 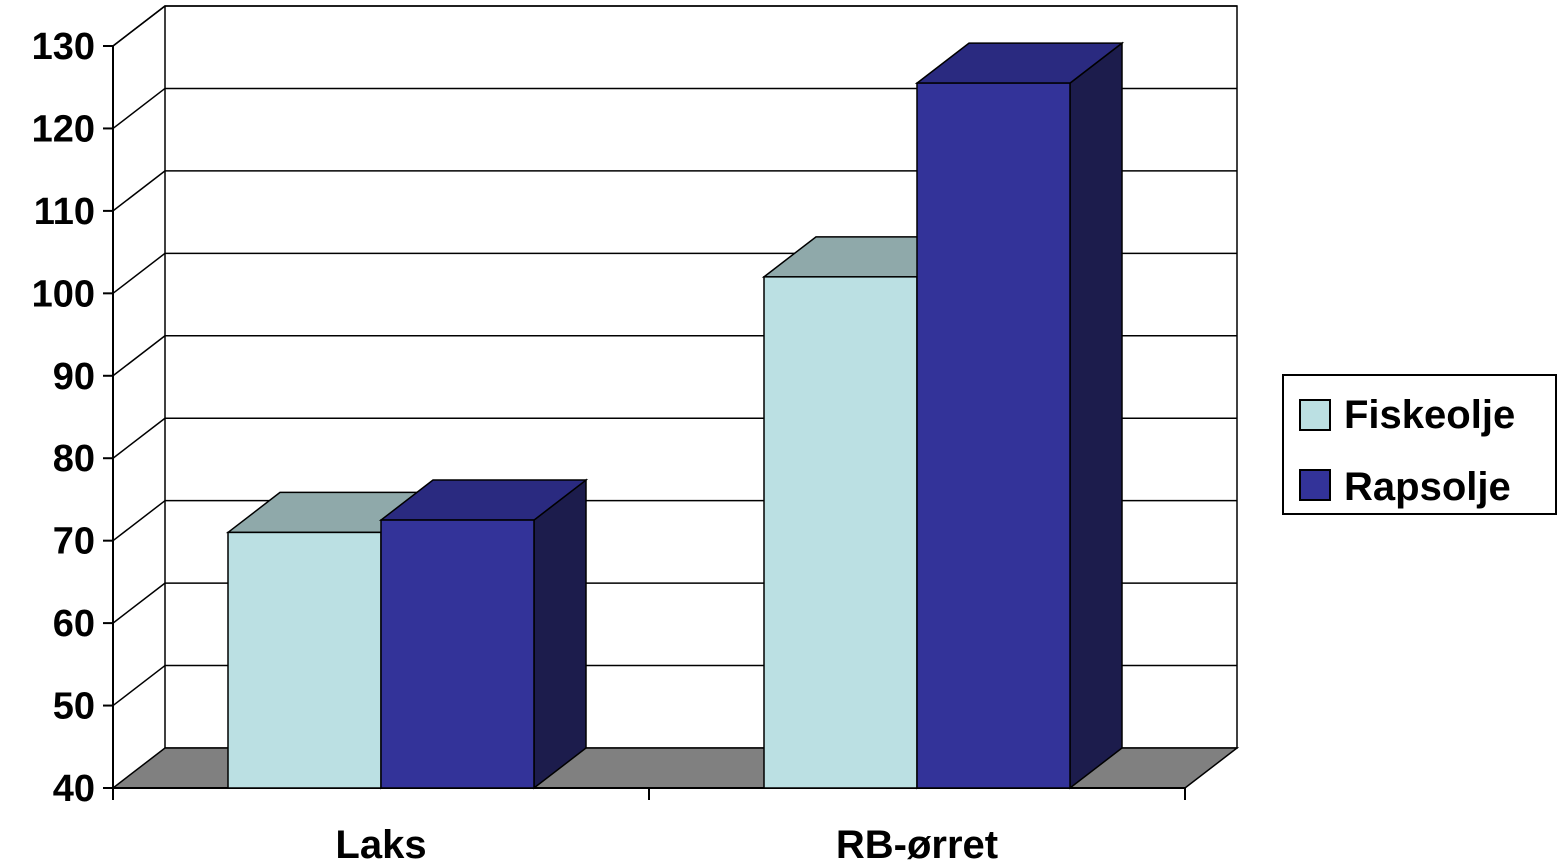 I want to click on y-tick-label: 60, so click(x=74, y=624).